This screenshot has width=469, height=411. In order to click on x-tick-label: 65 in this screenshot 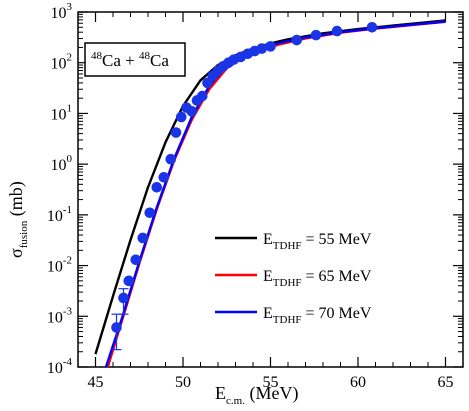, I will do `click(446, 382)`.